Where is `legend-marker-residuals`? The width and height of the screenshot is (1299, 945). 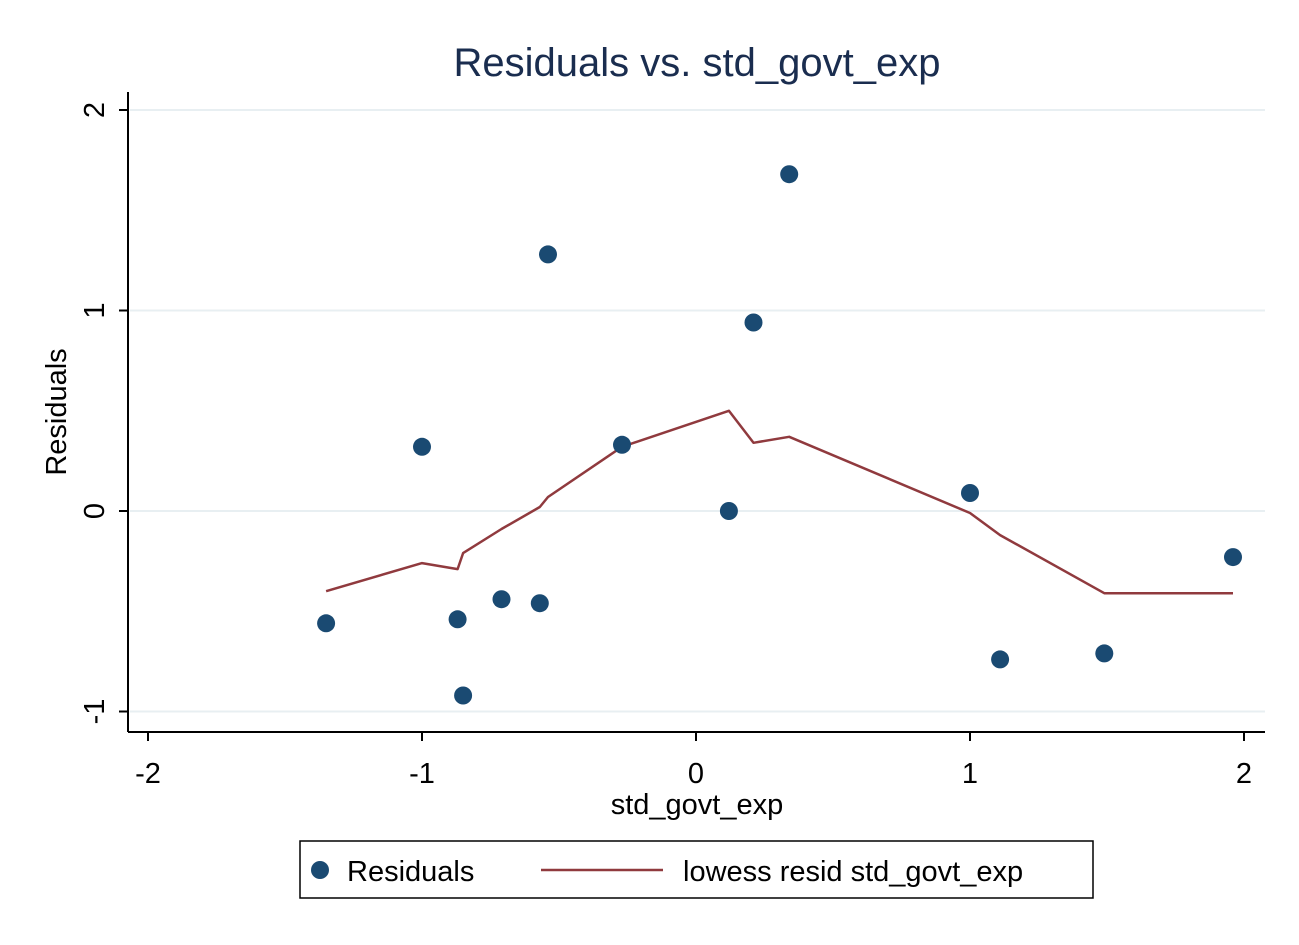 legend-marker-residuals is located at coordinates (320, 870).